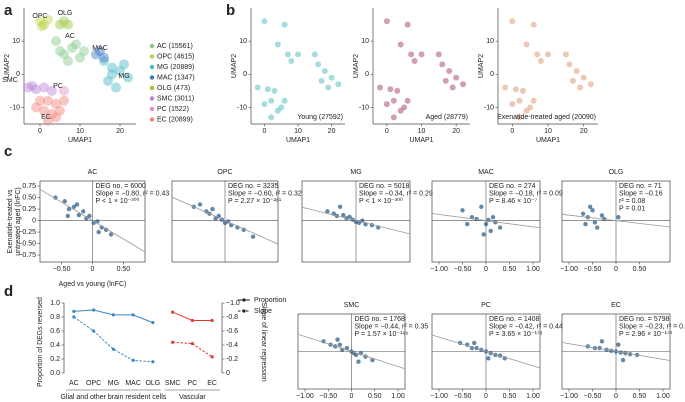  What do you see at coordinates (18, 221) in the screenshot?
I see `y-axis-label: untreated aged (lnFC)` at bounding box center [18, 221].